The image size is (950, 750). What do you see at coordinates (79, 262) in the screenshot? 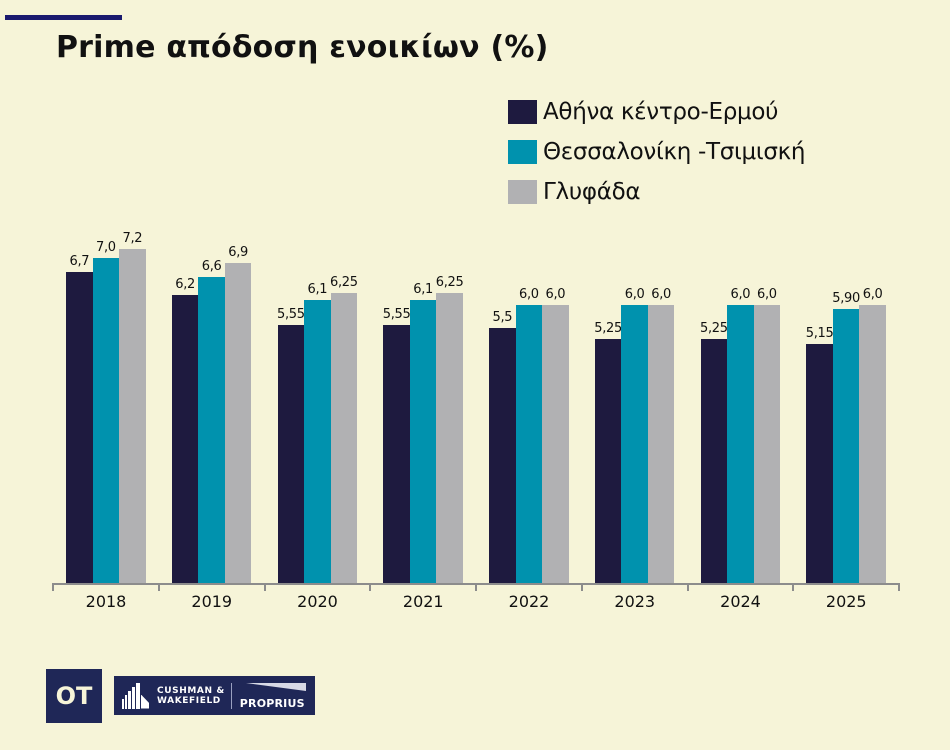
I see `data-label: 6,7` at bounding box center [79, 262].